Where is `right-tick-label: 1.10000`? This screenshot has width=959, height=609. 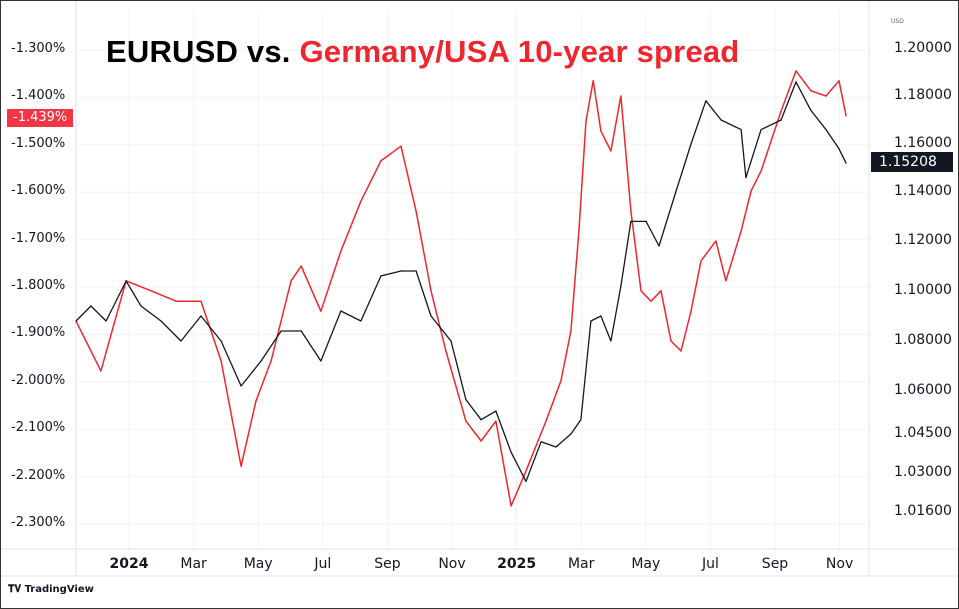
right-tick-label: 1.10000 is located at coordinates (923, 290).